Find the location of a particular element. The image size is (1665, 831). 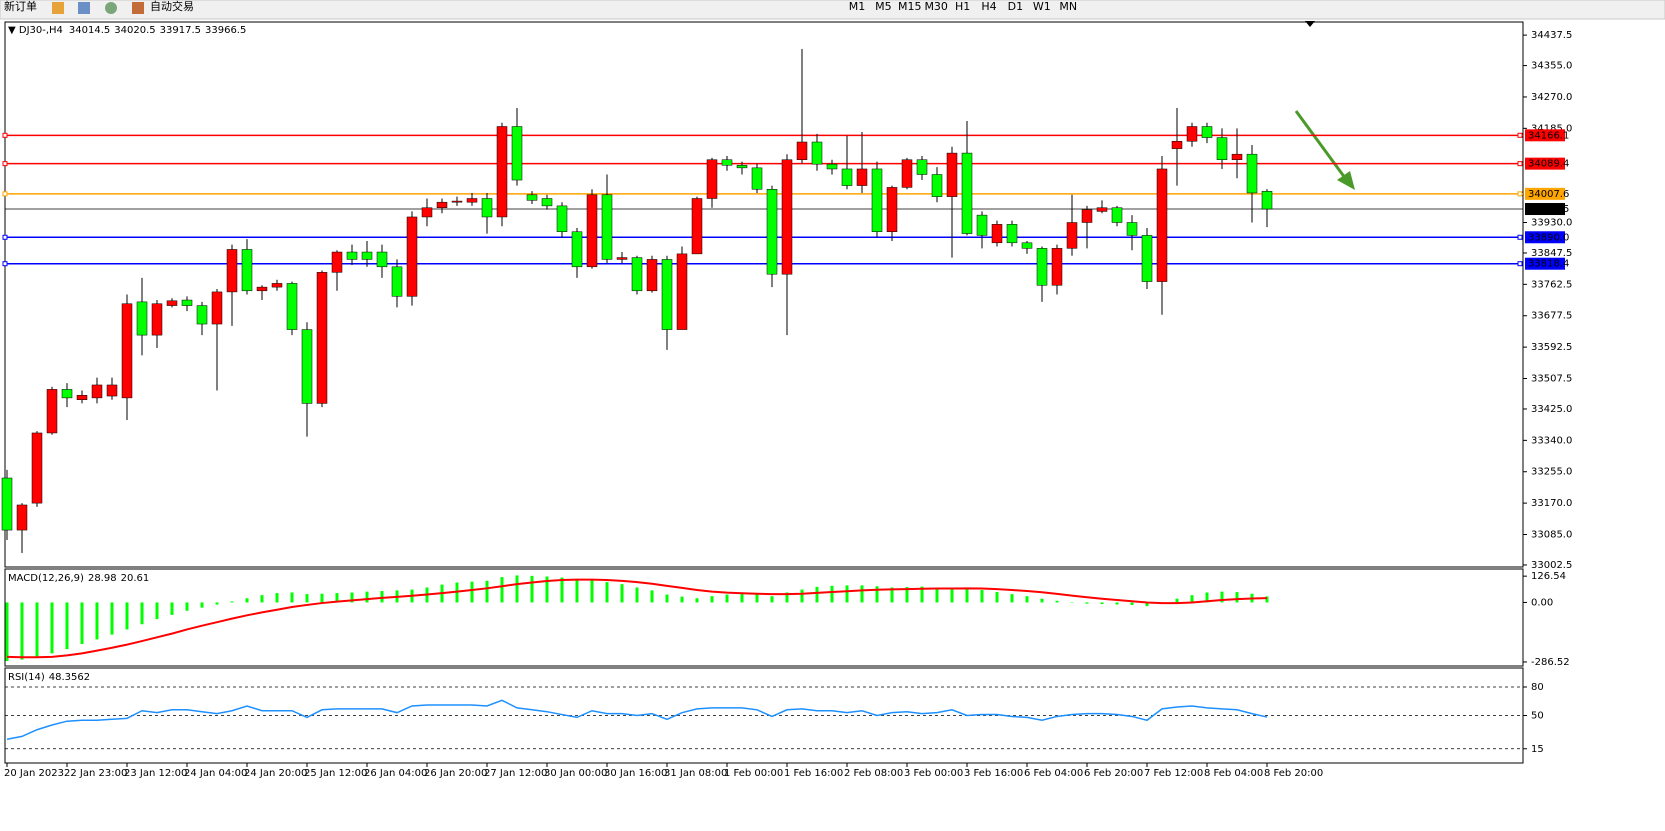

x-tick-label: 30 Jan 16:00 is located at coordinates (635, 773).